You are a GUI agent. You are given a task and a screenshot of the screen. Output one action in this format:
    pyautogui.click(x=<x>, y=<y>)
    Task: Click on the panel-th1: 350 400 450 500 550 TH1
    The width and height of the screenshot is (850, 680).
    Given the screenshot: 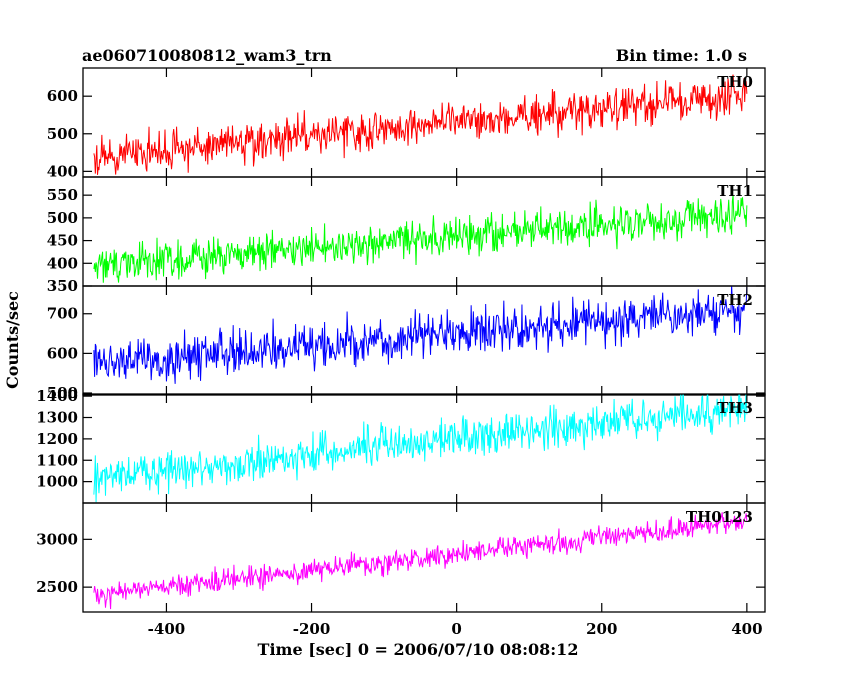 What is the action you would take?
    pyautogui.click(x=406, y=235)
    